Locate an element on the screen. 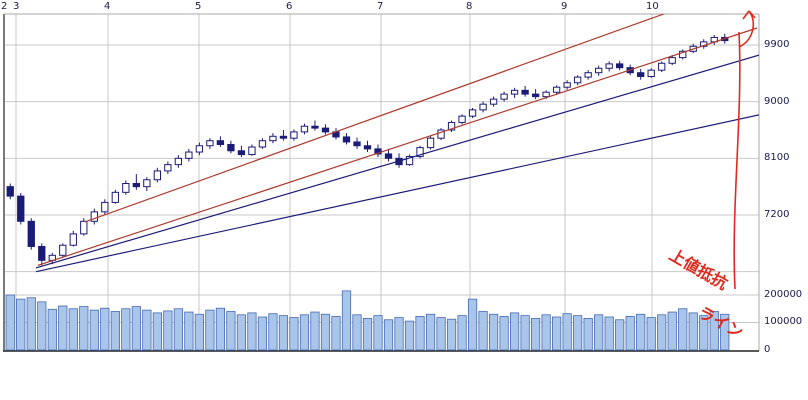 The width and height of the screenshot is (808, 400). x-axis-label: 6 is located at coordinates (289, 6).